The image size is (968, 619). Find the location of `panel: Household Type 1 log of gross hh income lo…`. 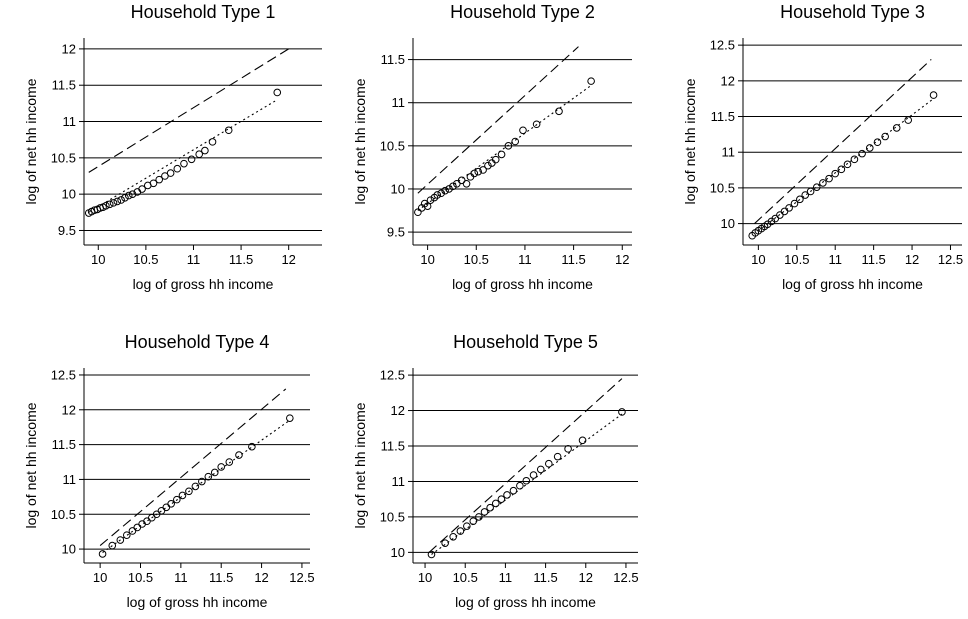

panel: Household Type 1 log of gross hh income lo… is located at coordinates (172, 147).